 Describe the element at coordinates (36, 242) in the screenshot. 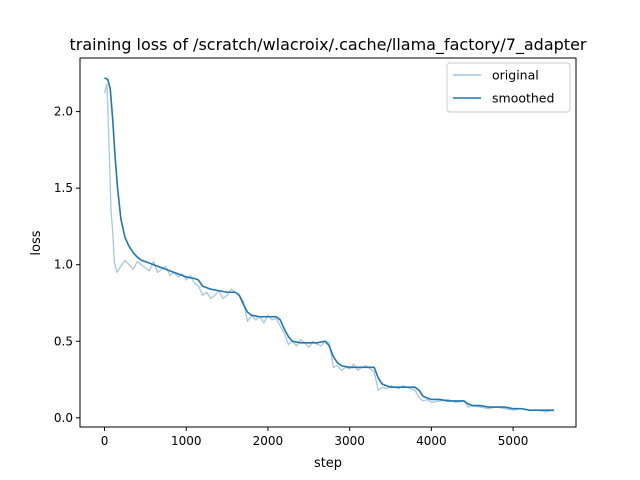

I see `y-axis-label: loss` at that location.